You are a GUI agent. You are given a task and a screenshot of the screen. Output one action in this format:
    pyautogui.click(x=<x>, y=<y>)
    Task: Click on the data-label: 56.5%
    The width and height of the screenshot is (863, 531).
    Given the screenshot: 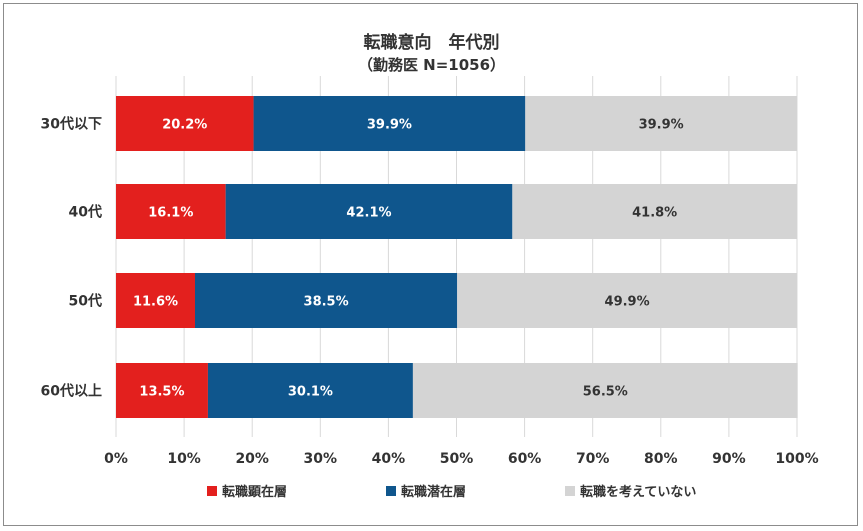 What is the action you would take?
    pyautogui.click(x=605, y=392)
    